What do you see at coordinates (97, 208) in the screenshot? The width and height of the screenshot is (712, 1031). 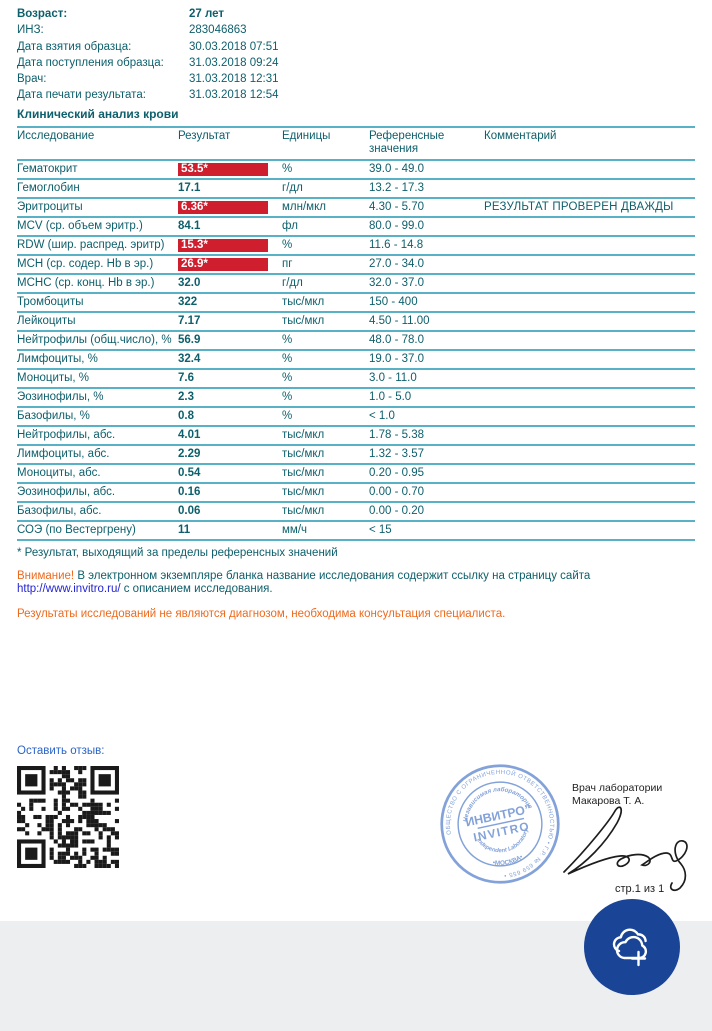 I see `test-name-cell: Эритроциты` at bounding box center [97, 208].